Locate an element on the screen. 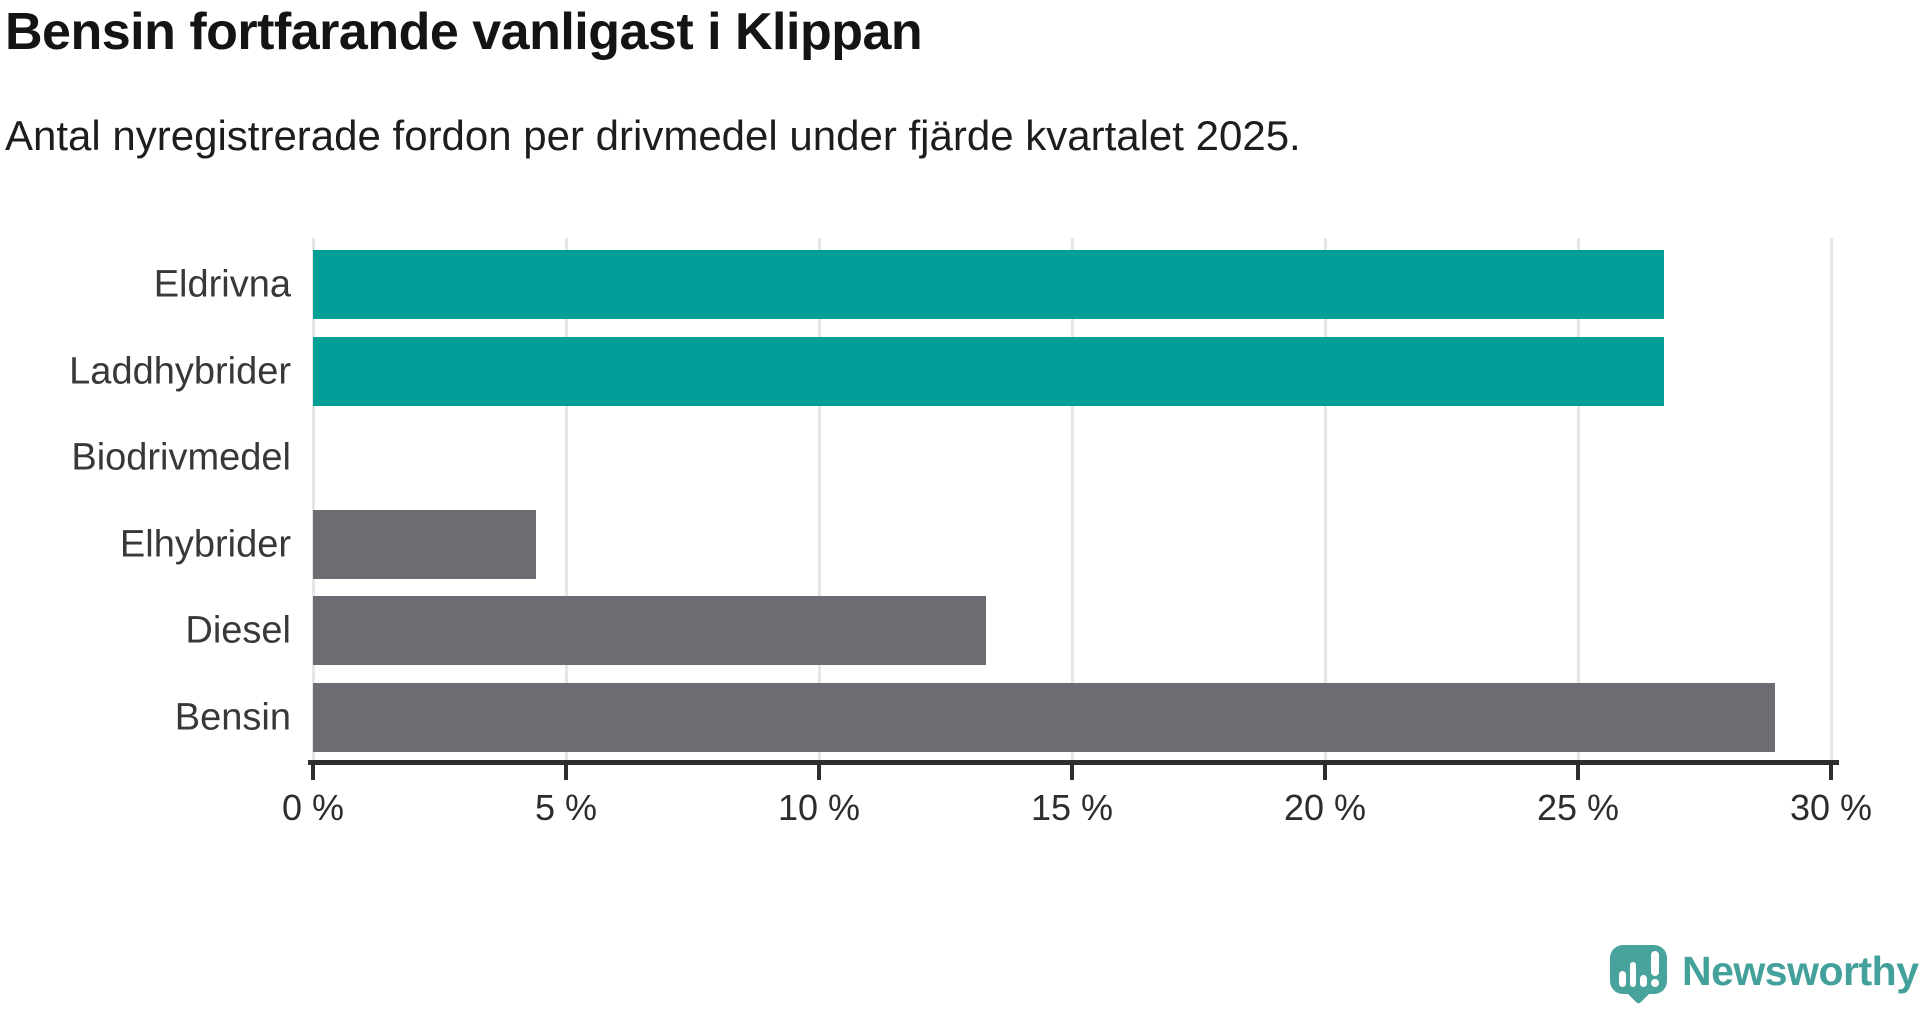 This screenshot has height=1010, width=1920. bar-elhybrider is located at coordinates (424, 544).